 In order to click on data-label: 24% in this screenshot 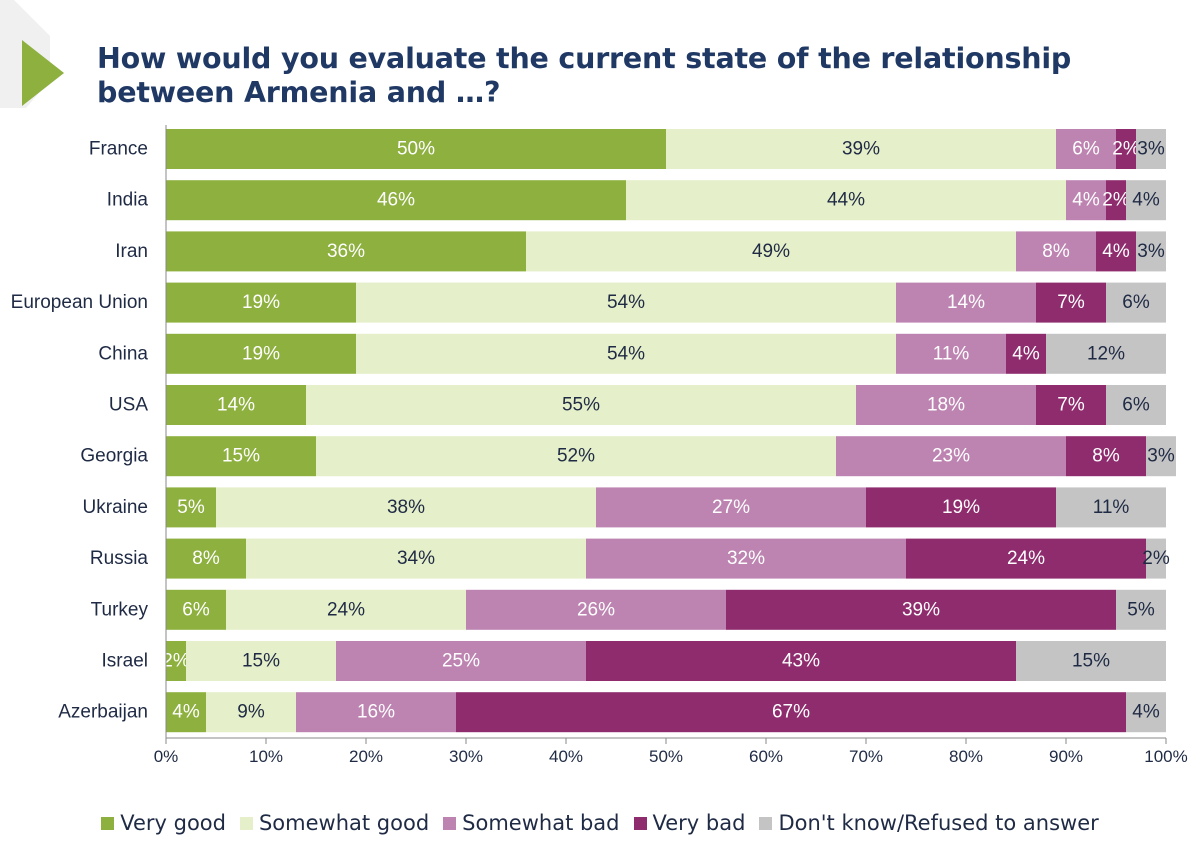, I will do `click(346, 609)`.